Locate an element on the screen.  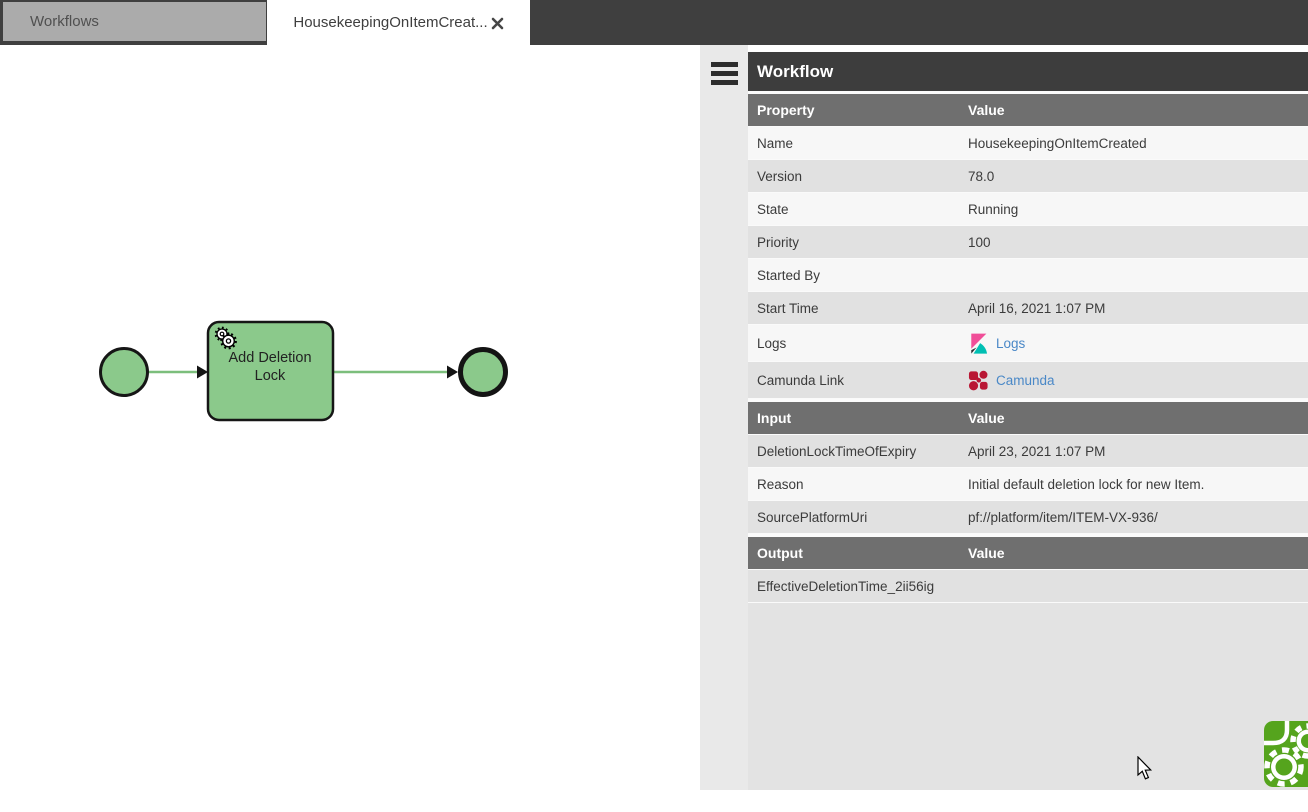
property-cell: Start Time is located at coordinates (788, 308).